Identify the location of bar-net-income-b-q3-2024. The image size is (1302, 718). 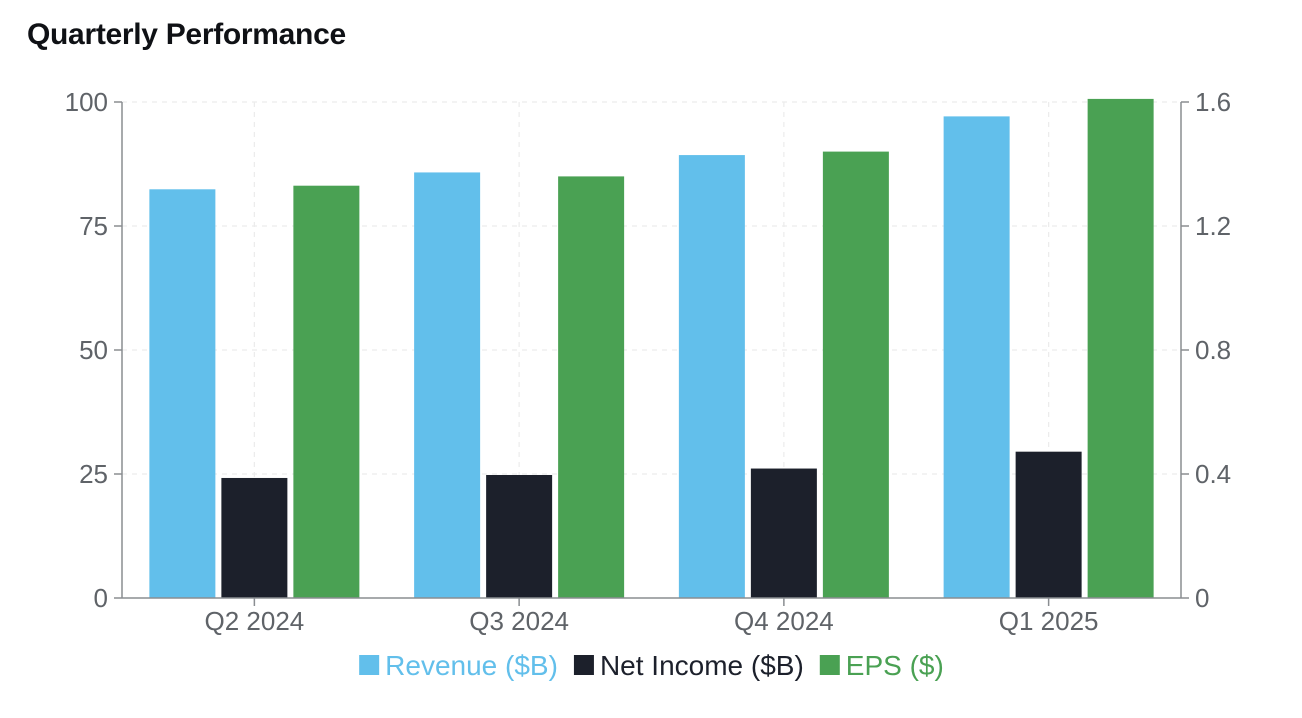
(519, 536).